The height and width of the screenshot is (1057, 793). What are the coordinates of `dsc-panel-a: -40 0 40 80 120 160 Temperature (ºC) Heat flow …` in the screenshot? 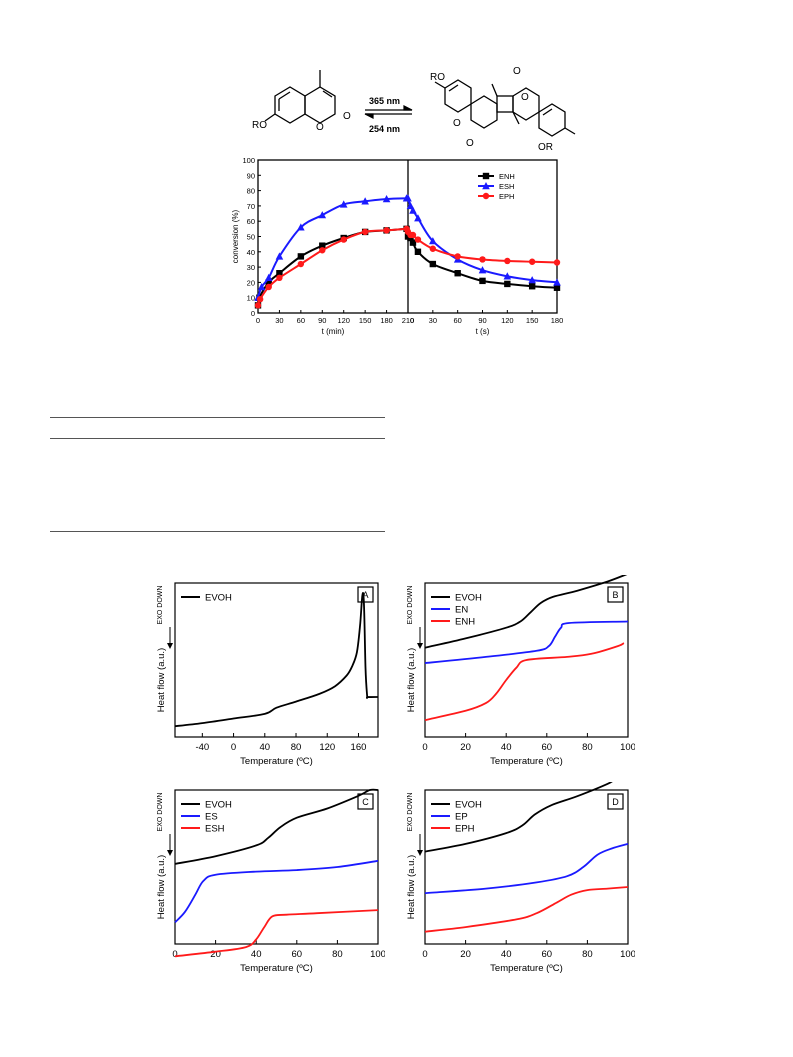 It's located at (267, 674).